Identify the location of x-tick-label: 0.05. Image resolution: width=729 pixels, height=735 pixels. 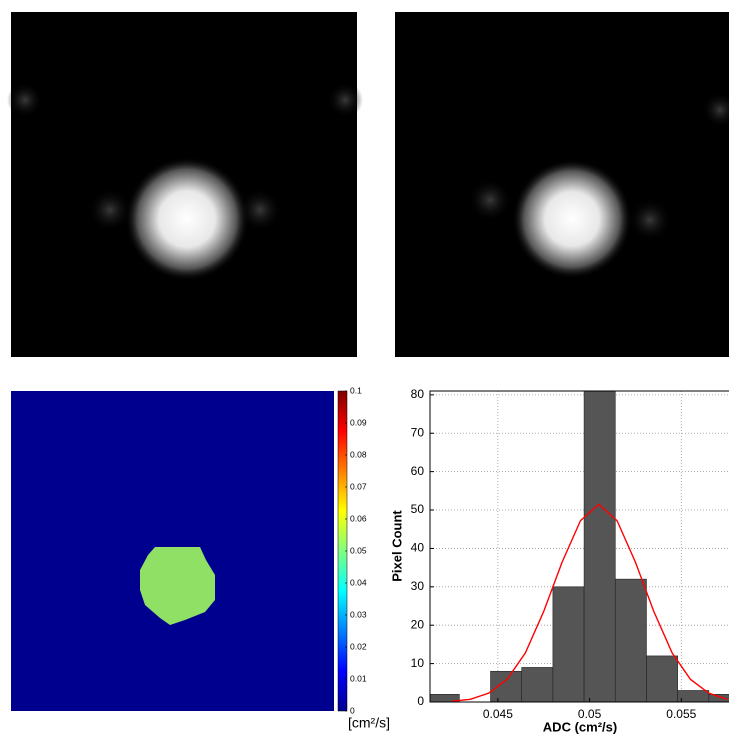
(590, 714).